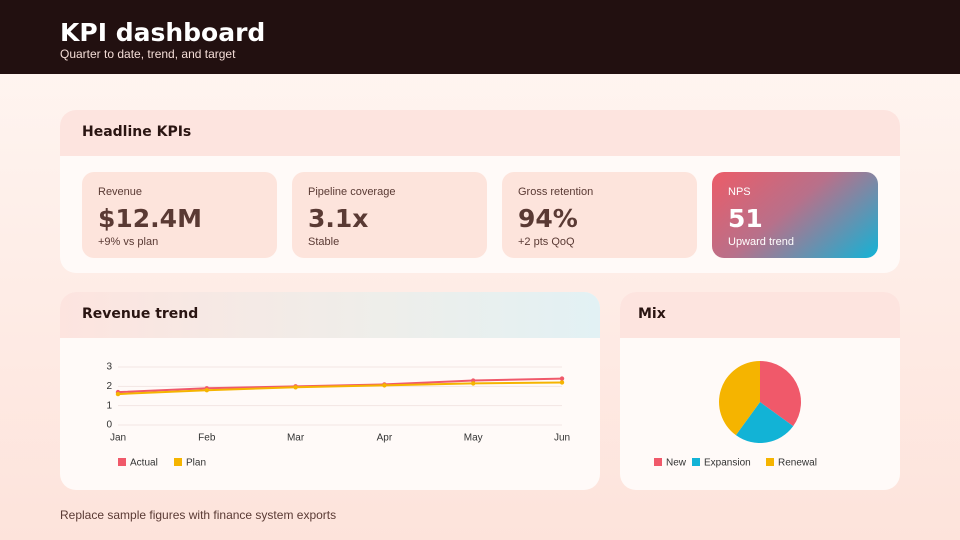 The width and height of the screenshot is (960, 540). What do you see at coordinates (109, 386) in the screenshot?
I see `y-tick-label: 2` at bounding box center [109, 386].